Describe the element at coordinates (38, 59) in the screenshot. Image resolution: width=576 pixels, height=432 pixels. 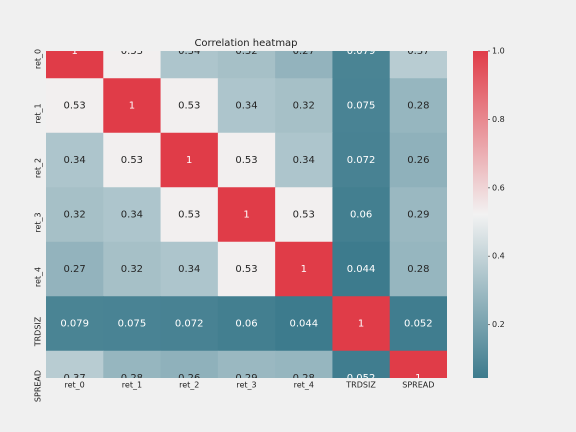
I see `y-tick-label: ret_0` at that location.